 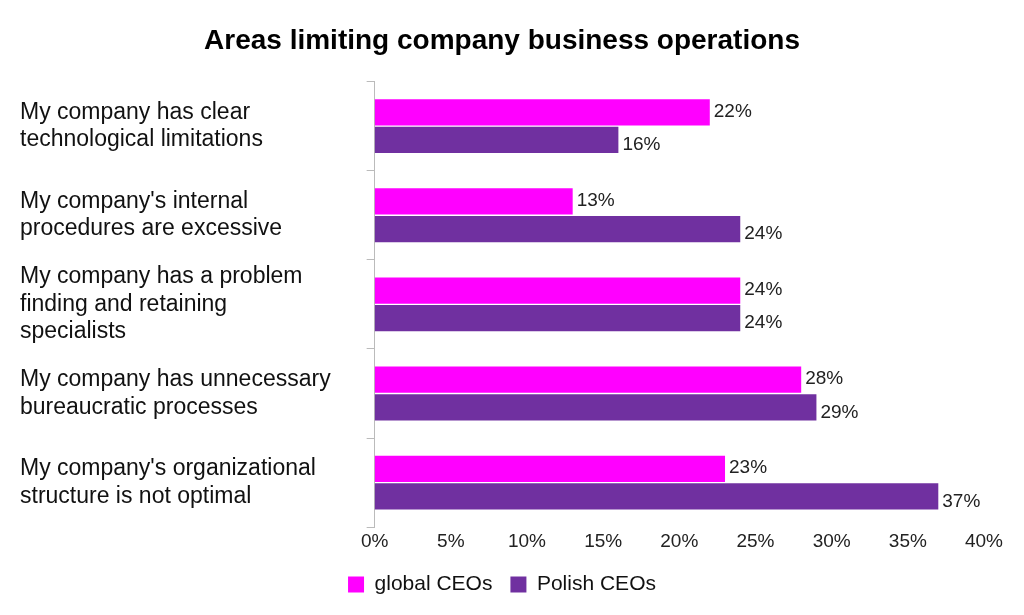 What do you see at coordinates (161, 303) in the screenshot?
I see `y-tick-label: My company has a problem finding and retaining specialists` at bounding box center [161, 303].